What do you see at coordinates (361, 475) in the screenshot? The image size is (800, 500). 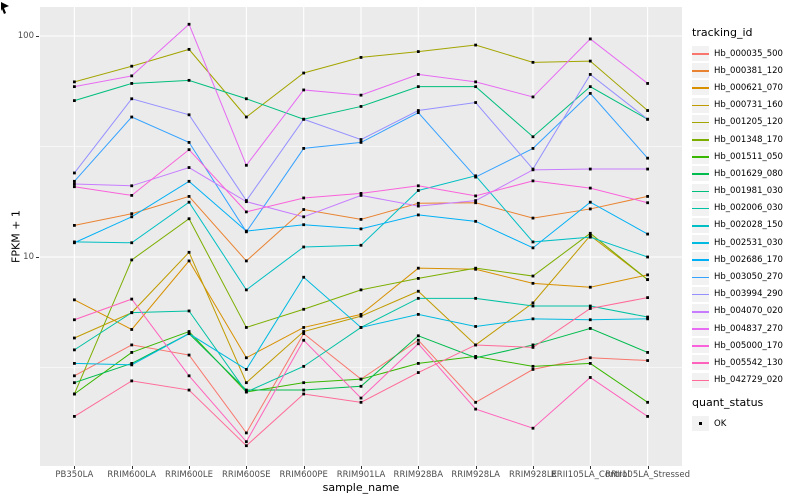 I see `x-tick-label-RRIM901LA: RRIM901LA` at bounding box center [361, 475].